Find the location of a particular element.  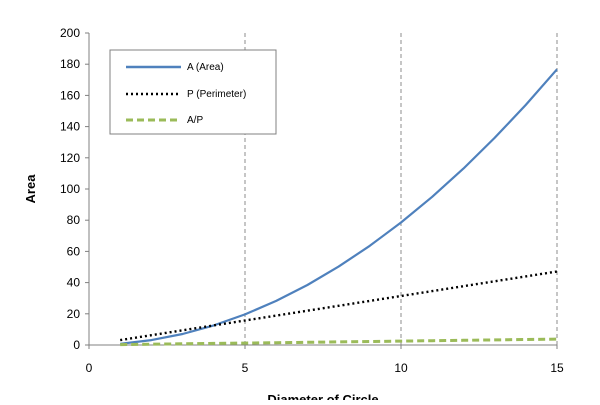

x-tick-label: 10 is located at coordinates (401, 368).